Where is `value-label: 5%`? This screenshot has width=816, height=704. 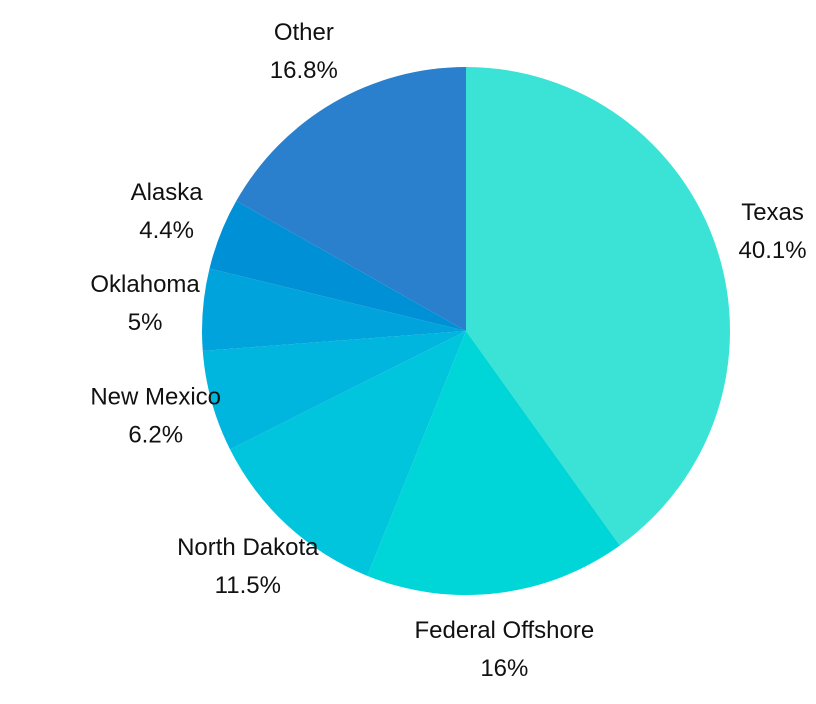
value-label: 5% is located at coordinates (145, 322).